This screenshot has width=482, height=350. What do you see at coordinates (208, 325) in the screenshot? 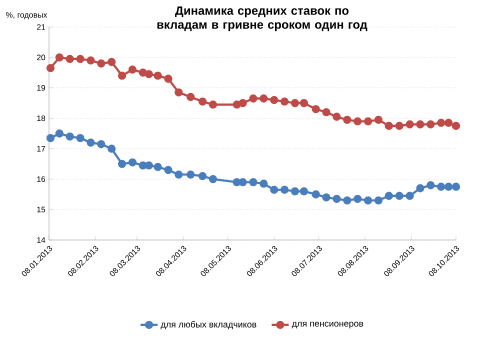
I see `legend-label: для любых вкладчиков` at bounding box center [208, 325].